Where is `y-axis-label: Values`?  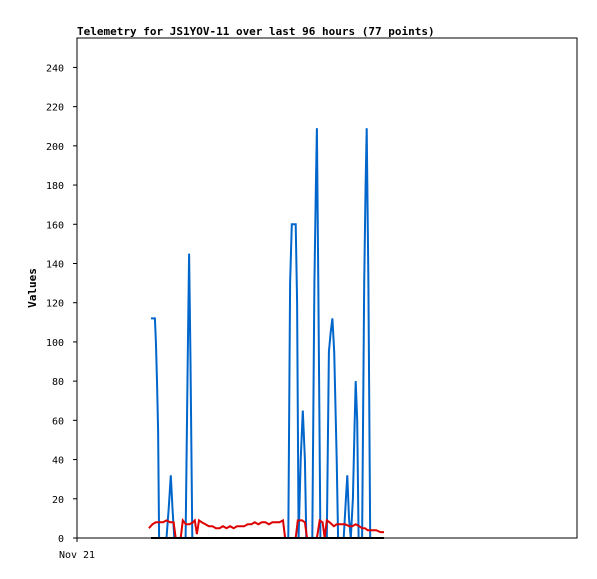
y-axis-label: Values is located at coordinates (32, 288).